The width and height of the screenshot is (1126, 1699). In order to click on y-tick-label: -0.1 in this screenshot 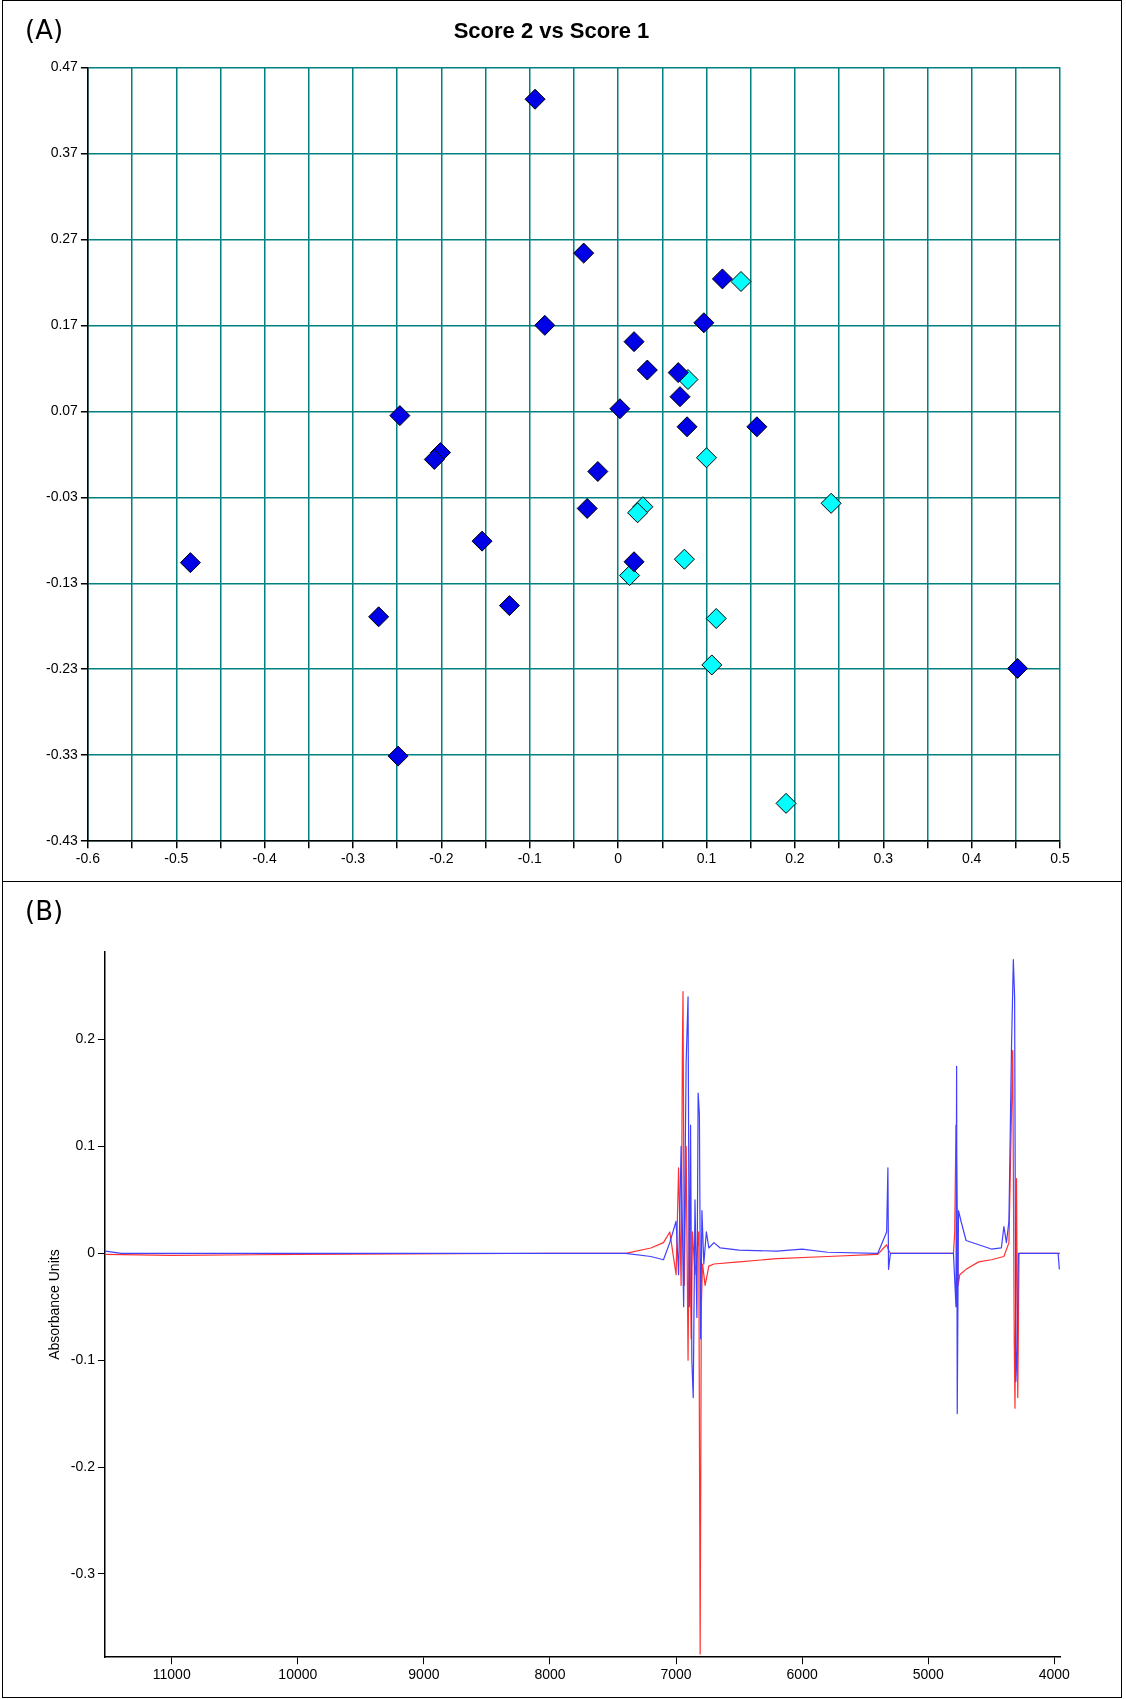, I will do `click(83, 1359)`.